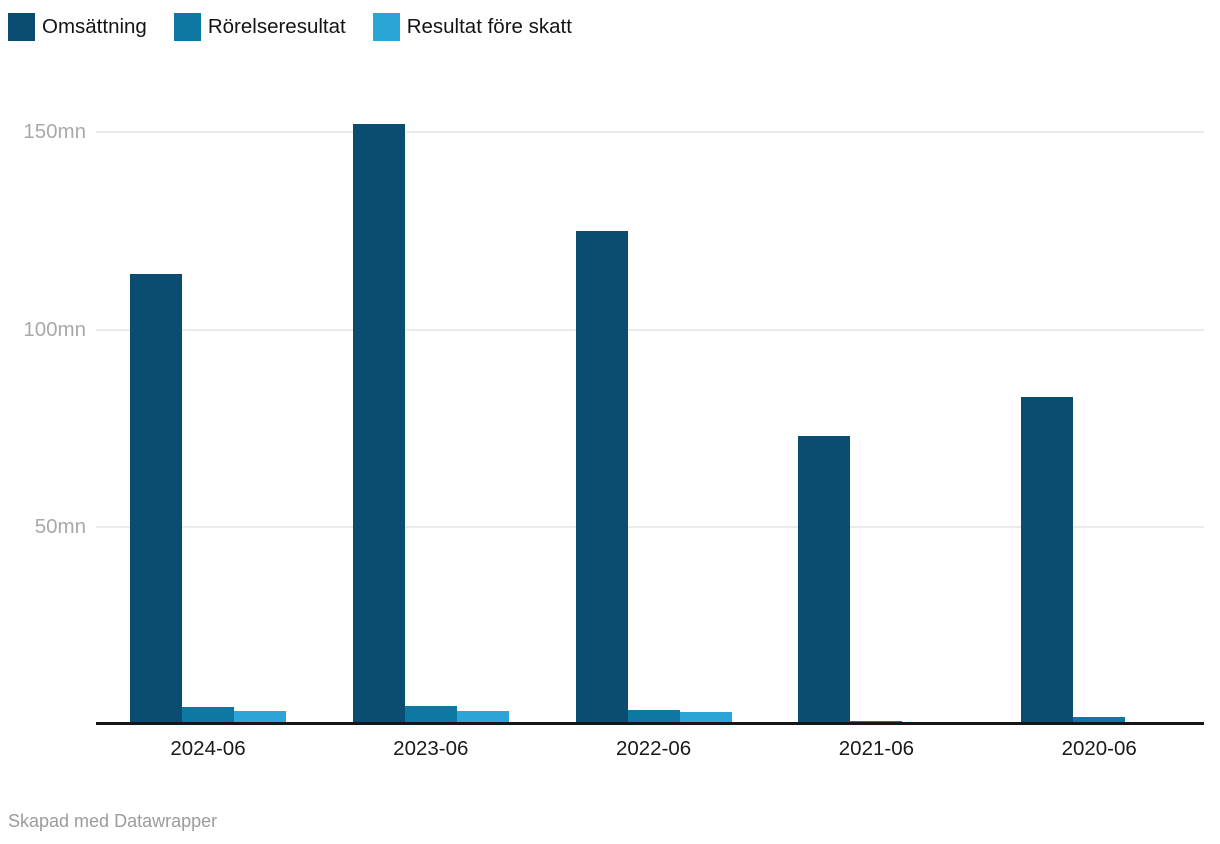  I want to click on y-tick-label: 50mn, so click(60, 527).